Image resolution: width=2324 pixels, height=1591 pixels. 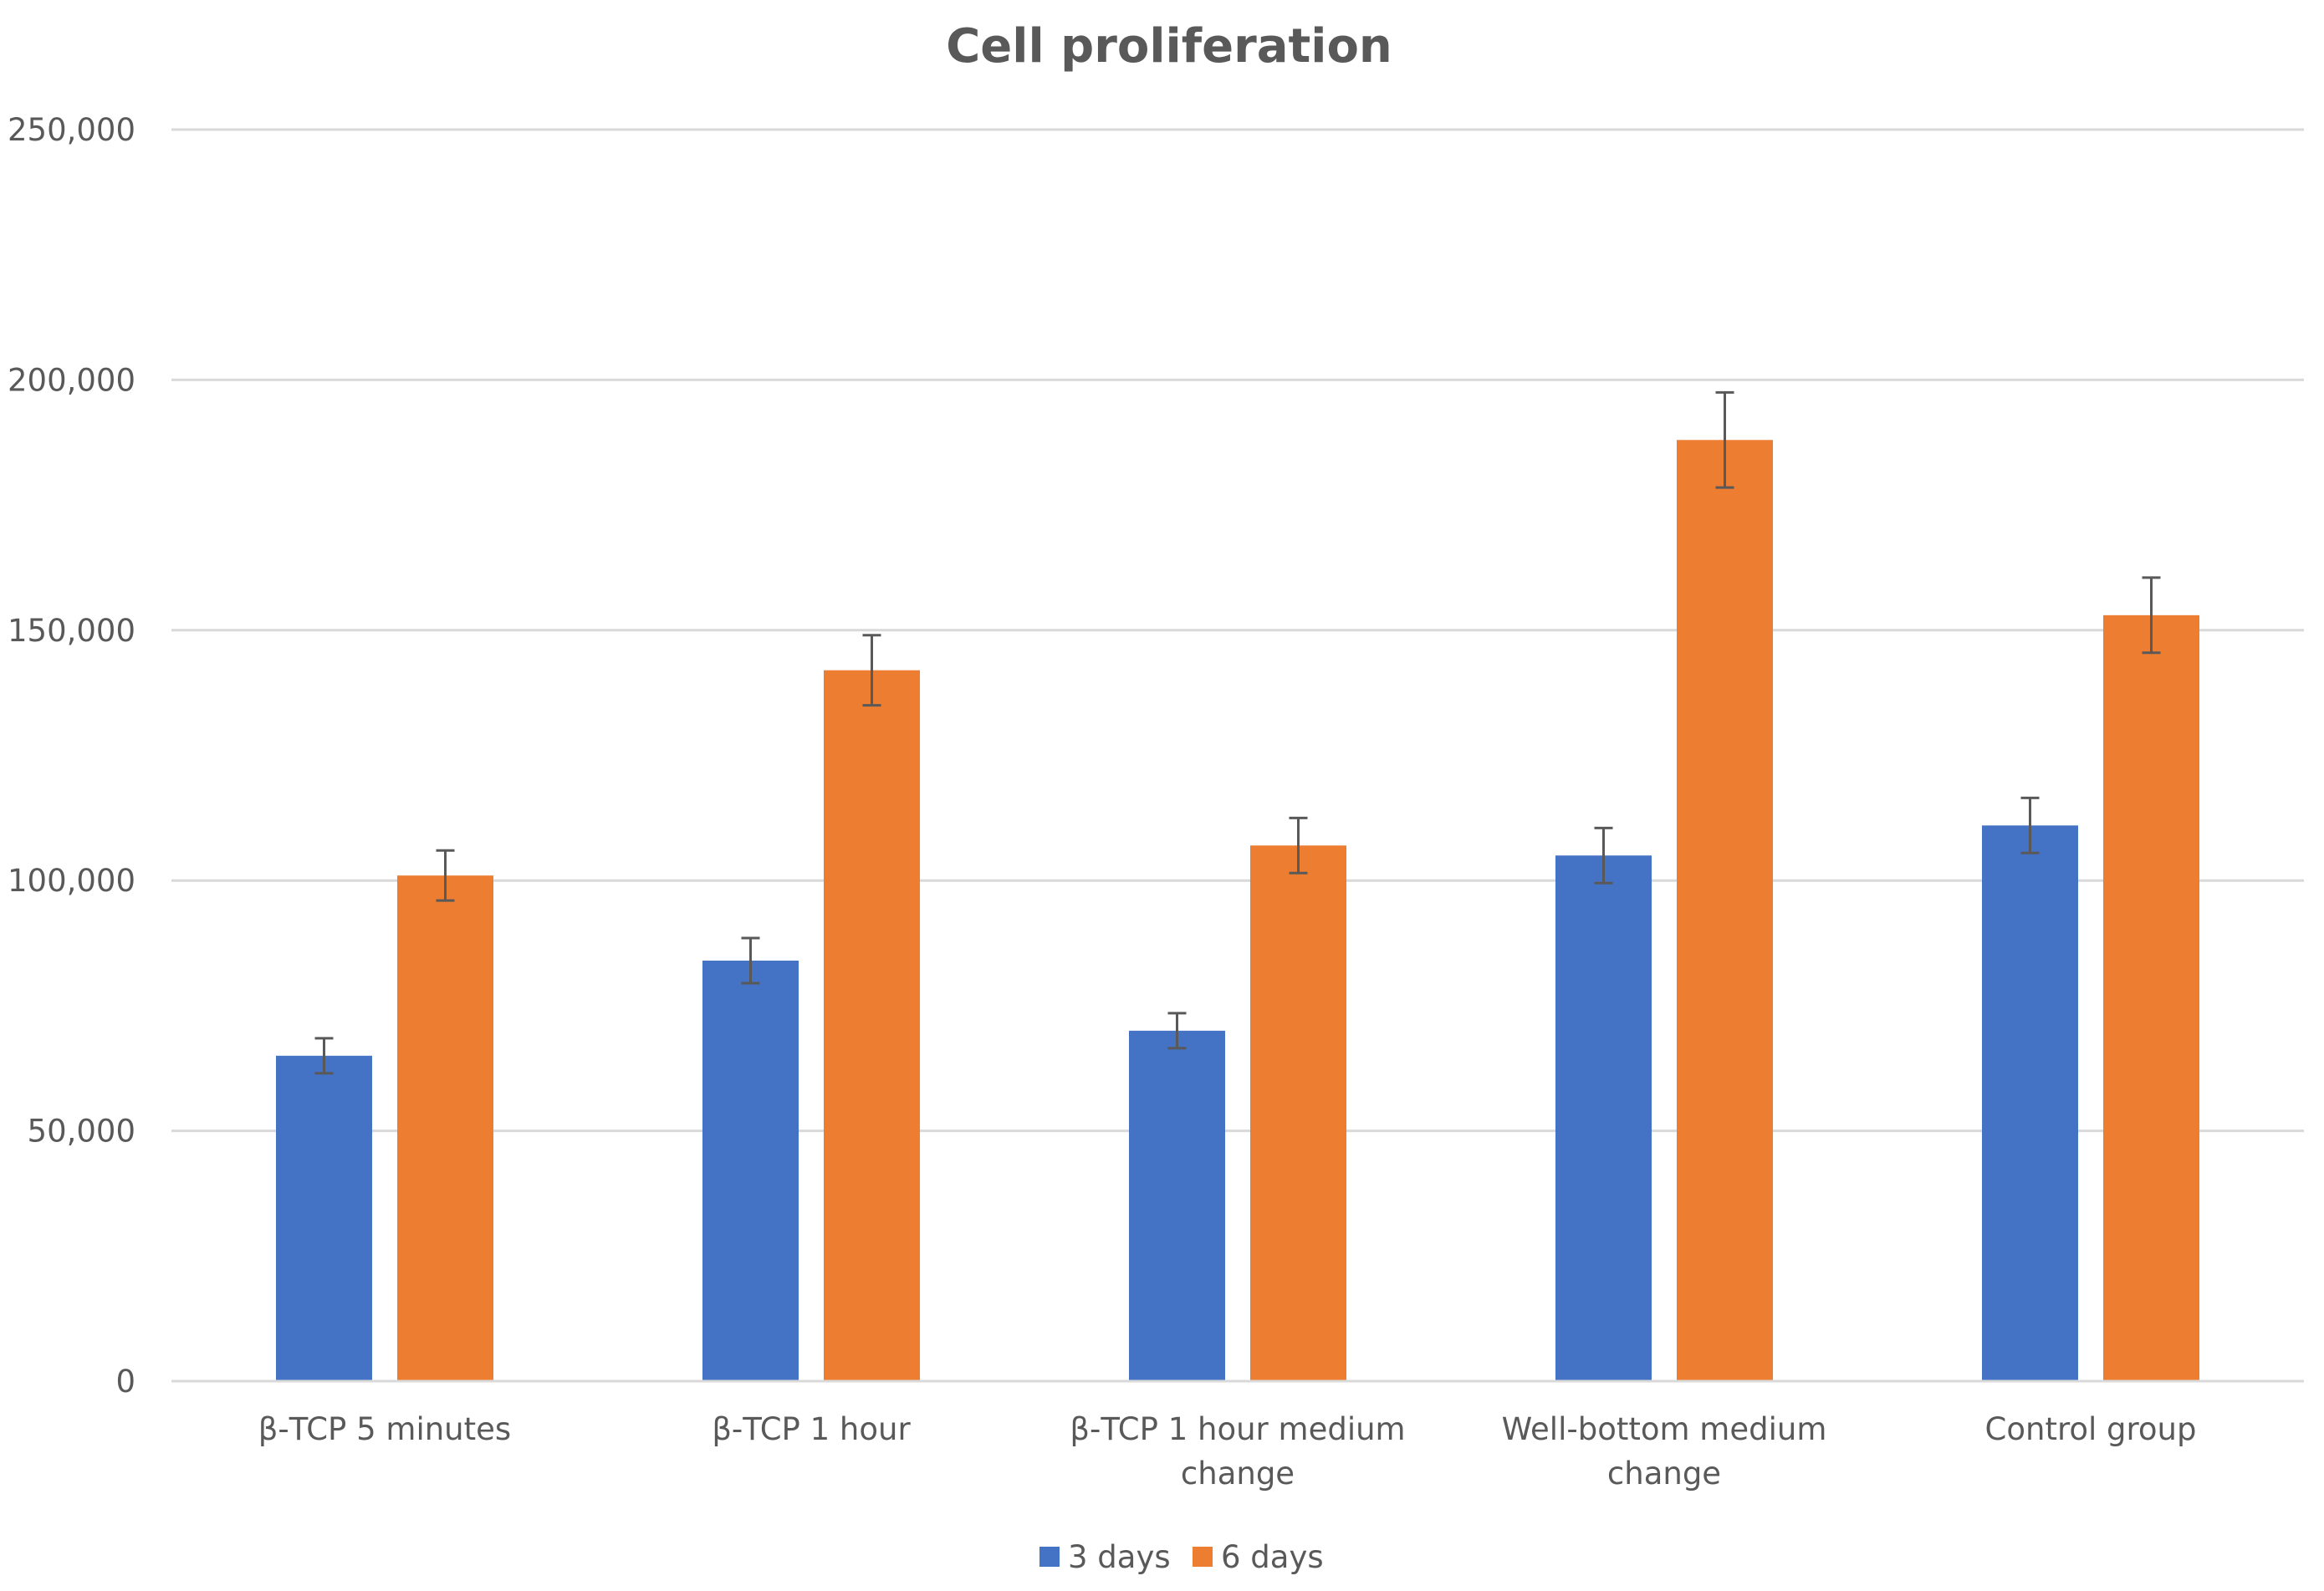 I want to click on bar-series0-cat1, so click(x=750, y=1171).